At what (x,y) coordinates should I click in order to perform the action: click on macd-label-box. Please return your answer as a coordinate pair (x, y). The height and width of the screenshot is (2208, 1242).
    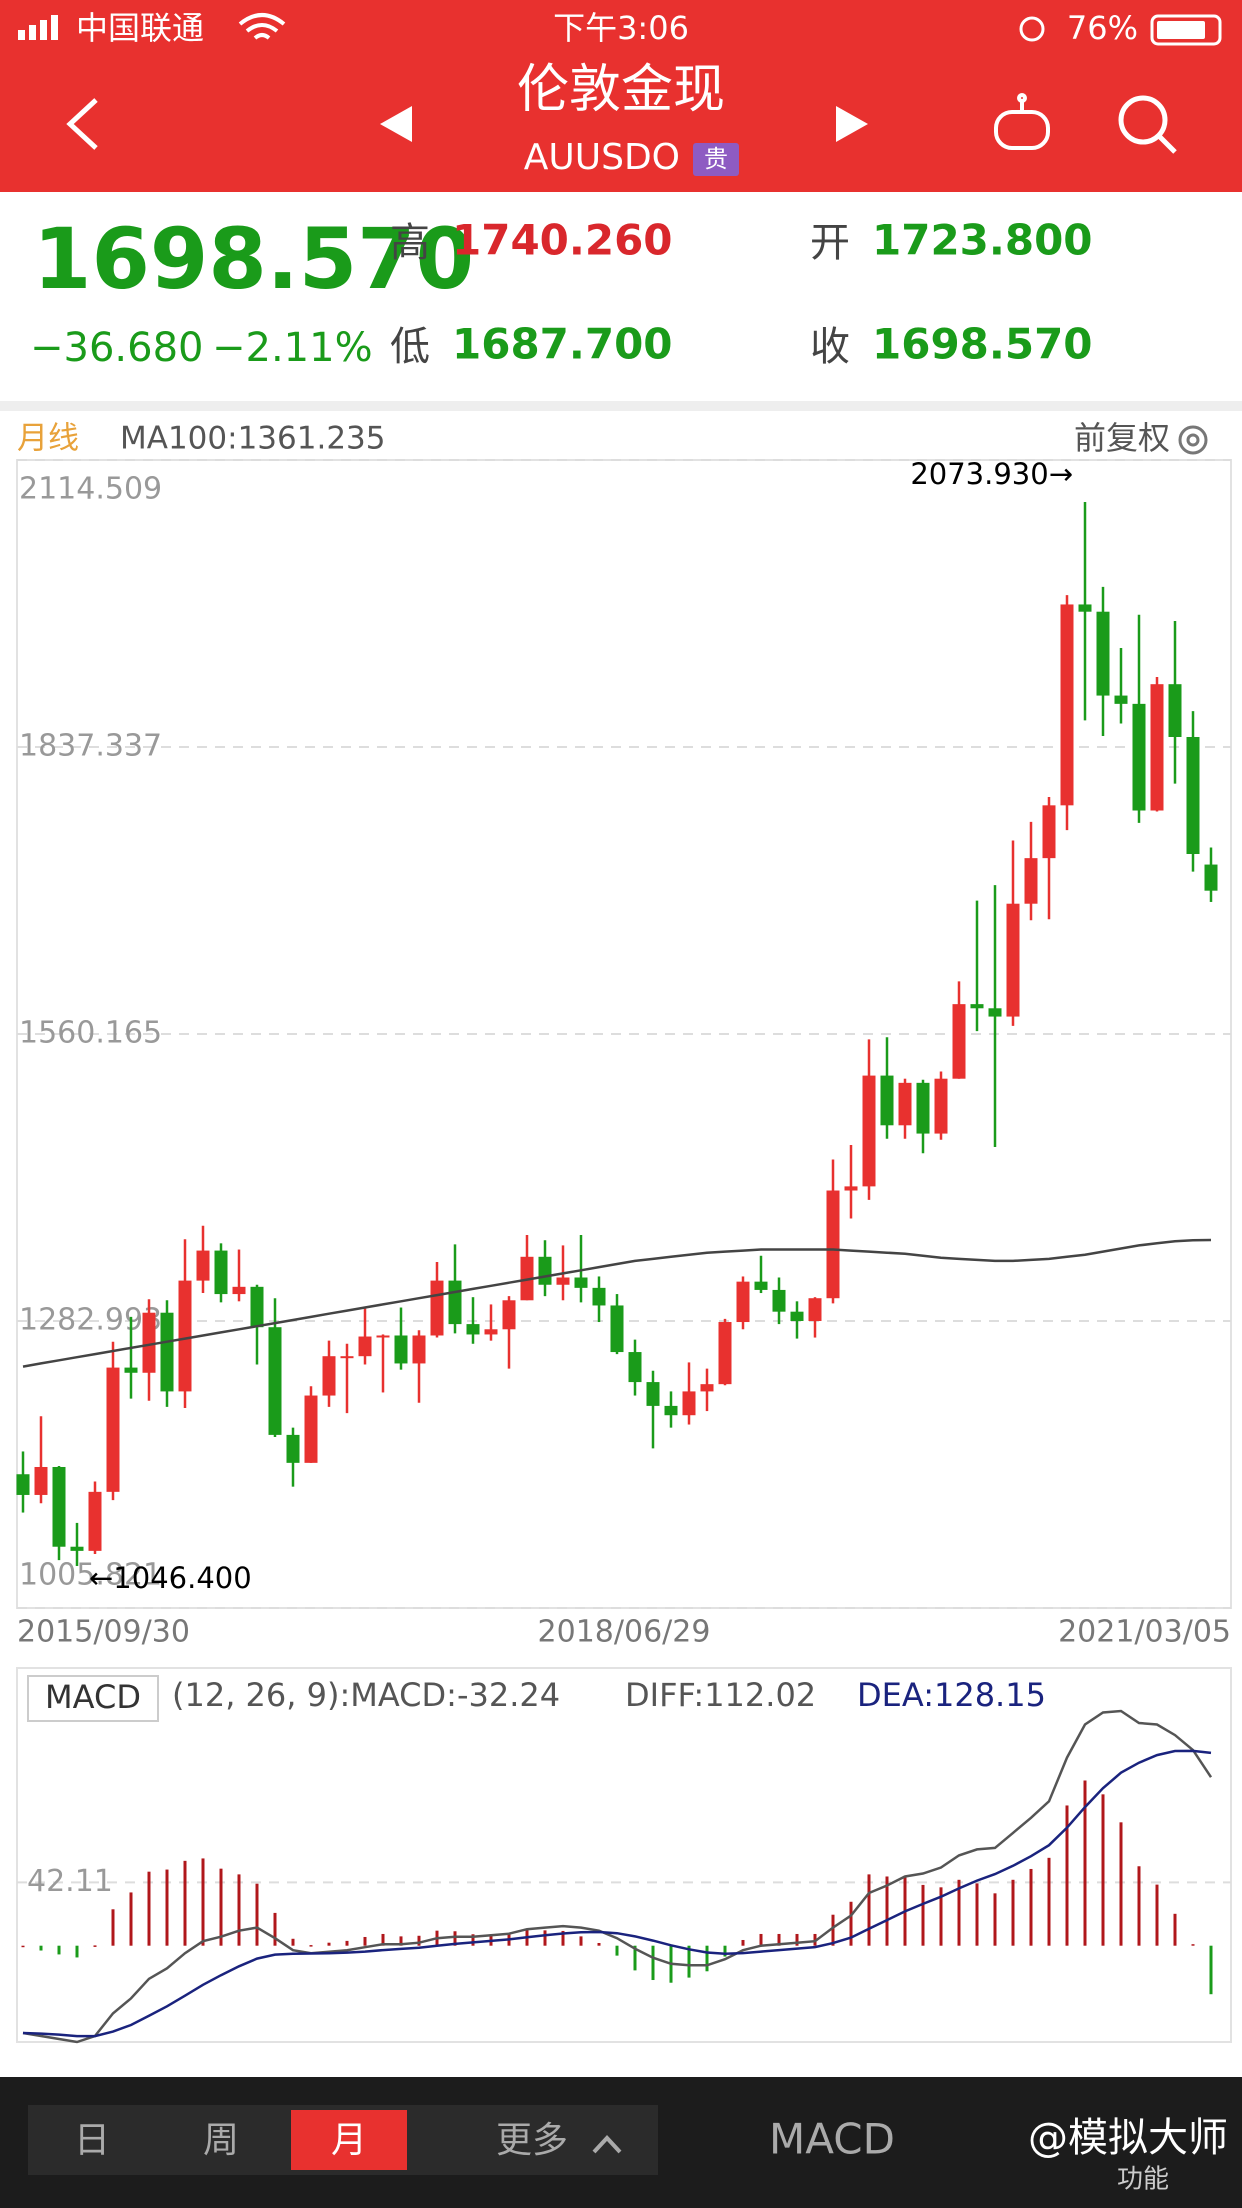
    Looking at the image, I should click on (93, 1698).